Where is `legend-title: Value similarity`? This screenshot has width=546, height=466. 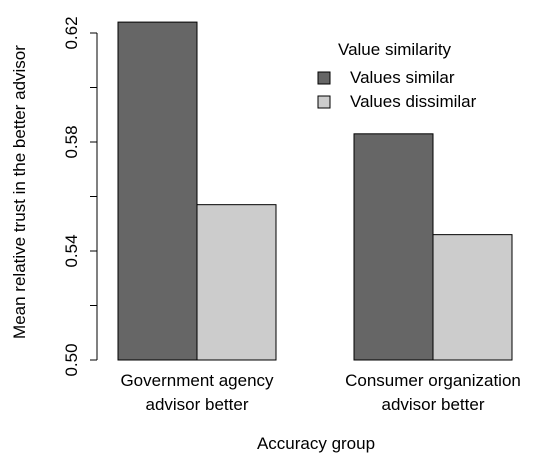 legend-title: Value similarity is located at coordinates (395, 49).